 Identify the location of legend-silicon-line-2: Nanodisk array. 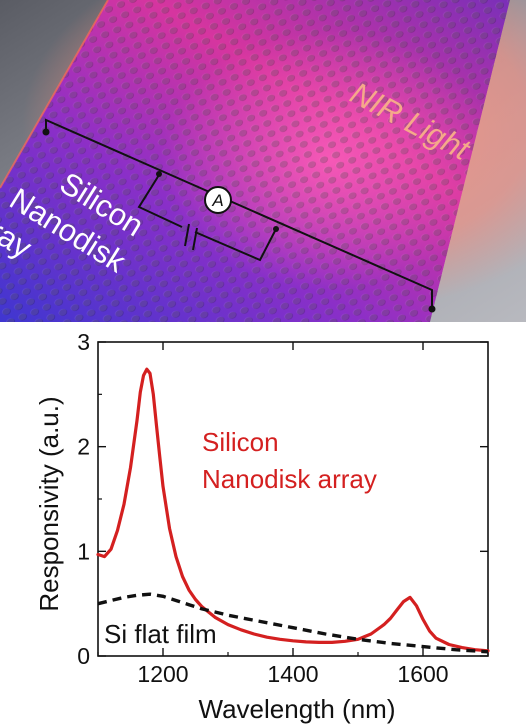
(289, 479).